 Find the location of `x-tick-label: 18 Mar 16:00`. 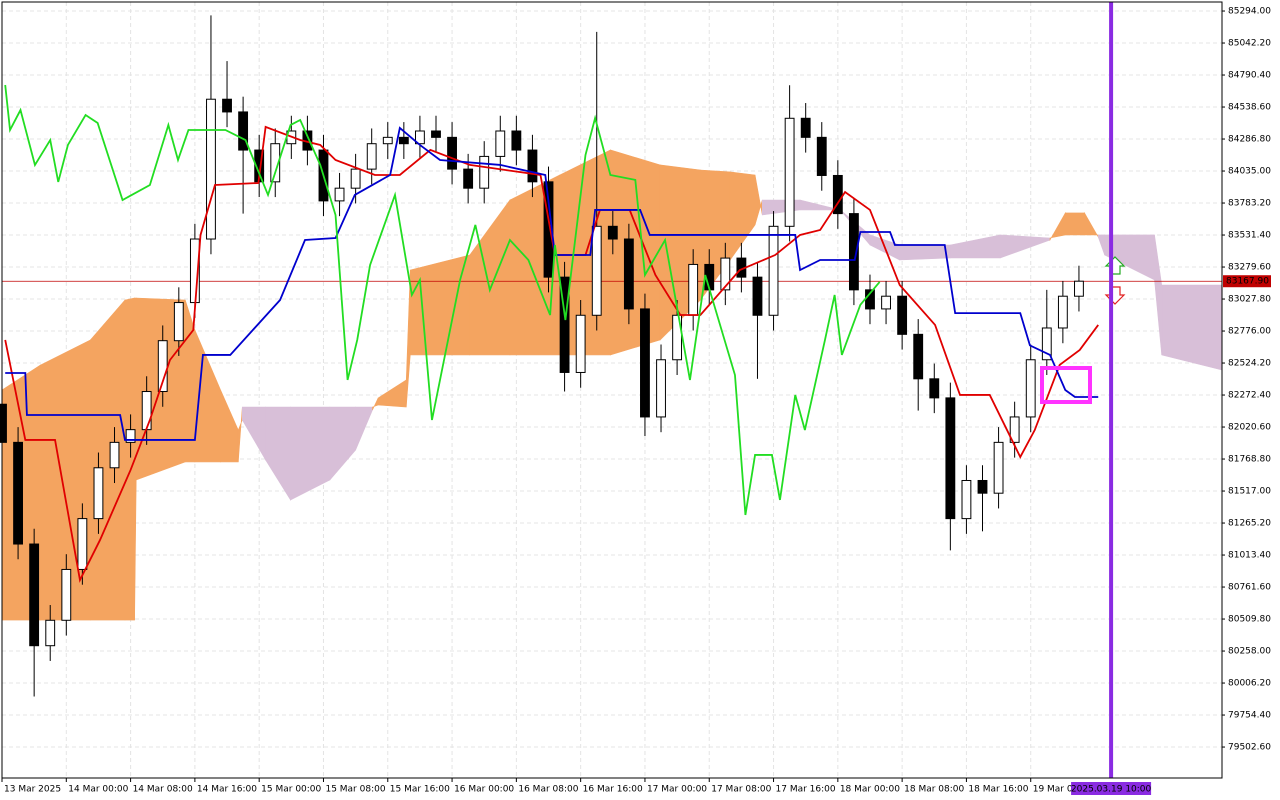

x-tick-label: 18 Mar 16:00 is located at coordinates (998, 790).